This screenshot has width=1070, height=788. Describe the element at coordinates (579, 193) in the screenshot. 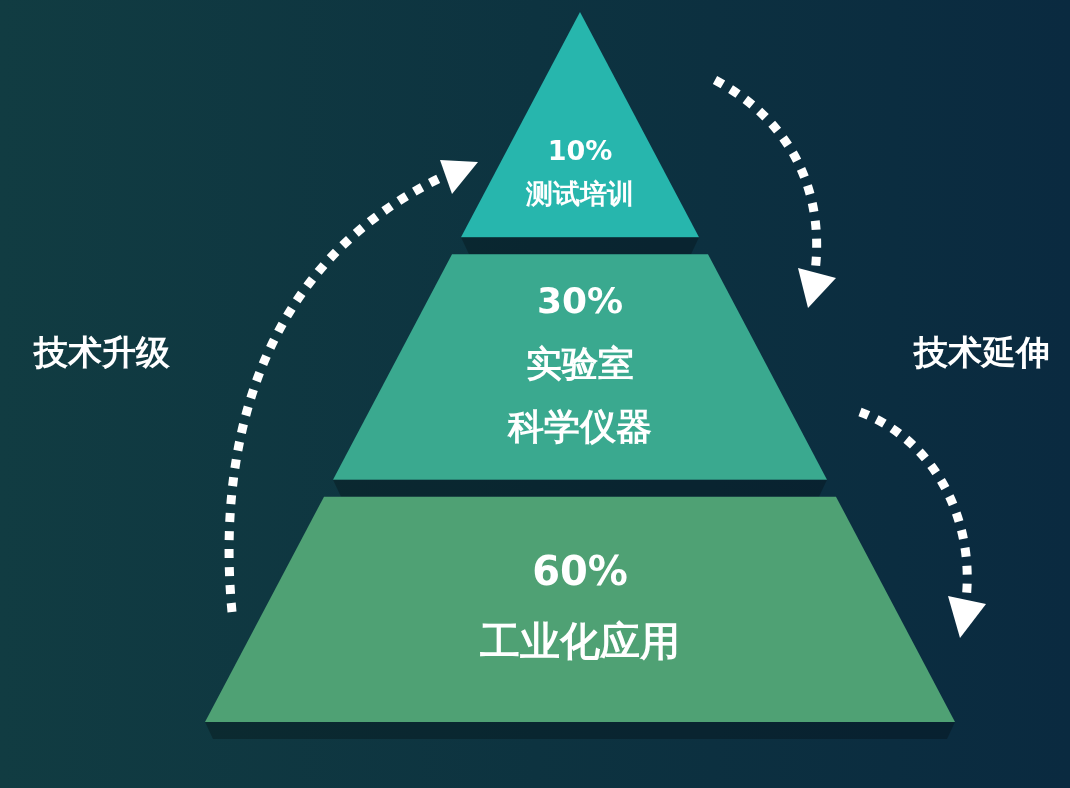

I see `category-label: 测试培训` at that location.